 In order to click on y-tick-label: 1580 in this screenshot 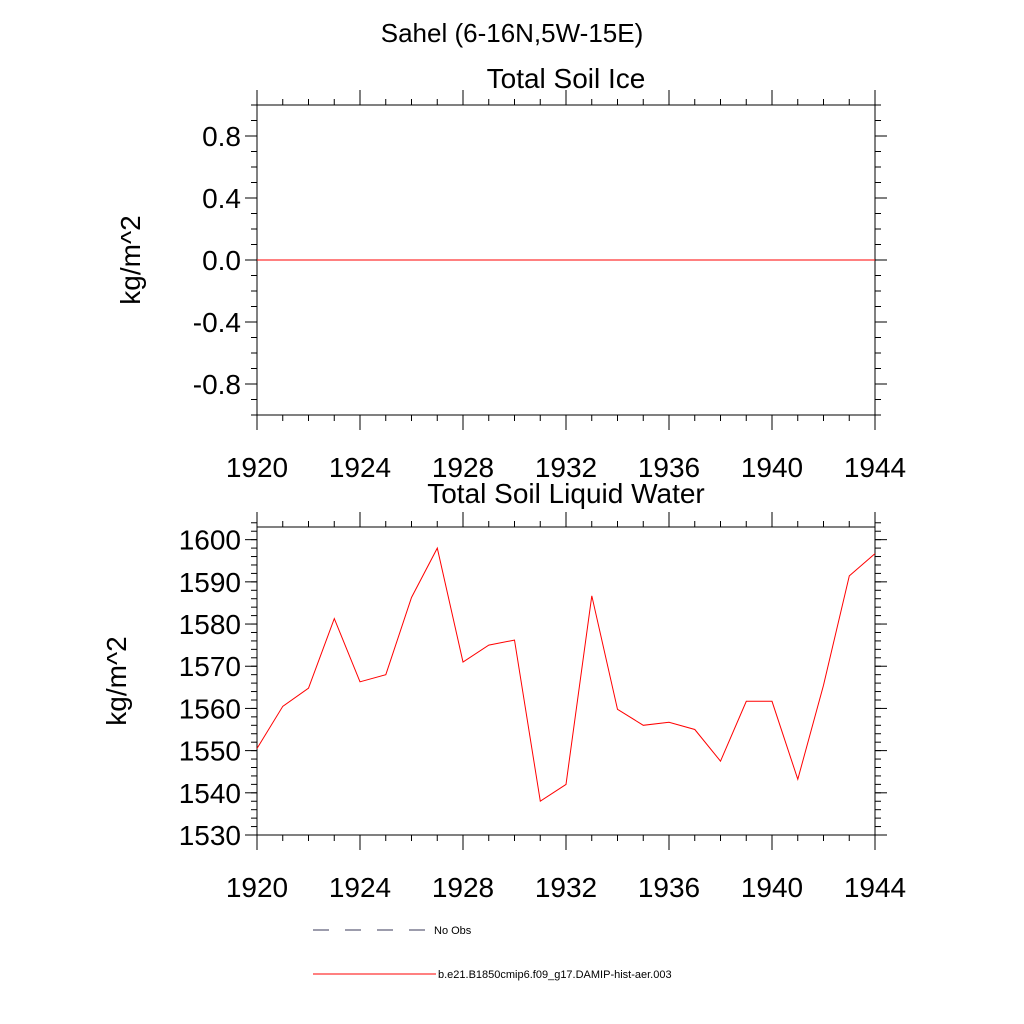, I will do `click(210, 624)`.